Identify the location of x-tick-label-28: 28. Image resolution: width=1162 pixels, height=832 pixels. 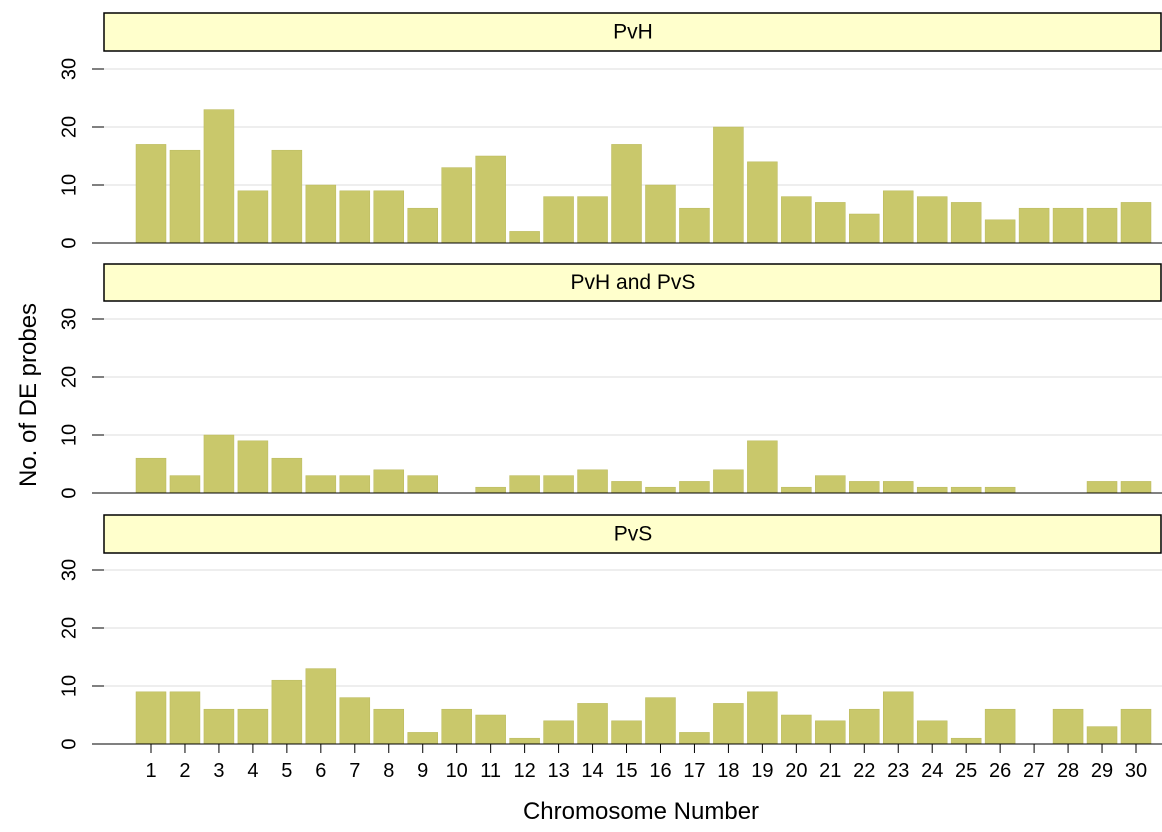
(1068, 771).